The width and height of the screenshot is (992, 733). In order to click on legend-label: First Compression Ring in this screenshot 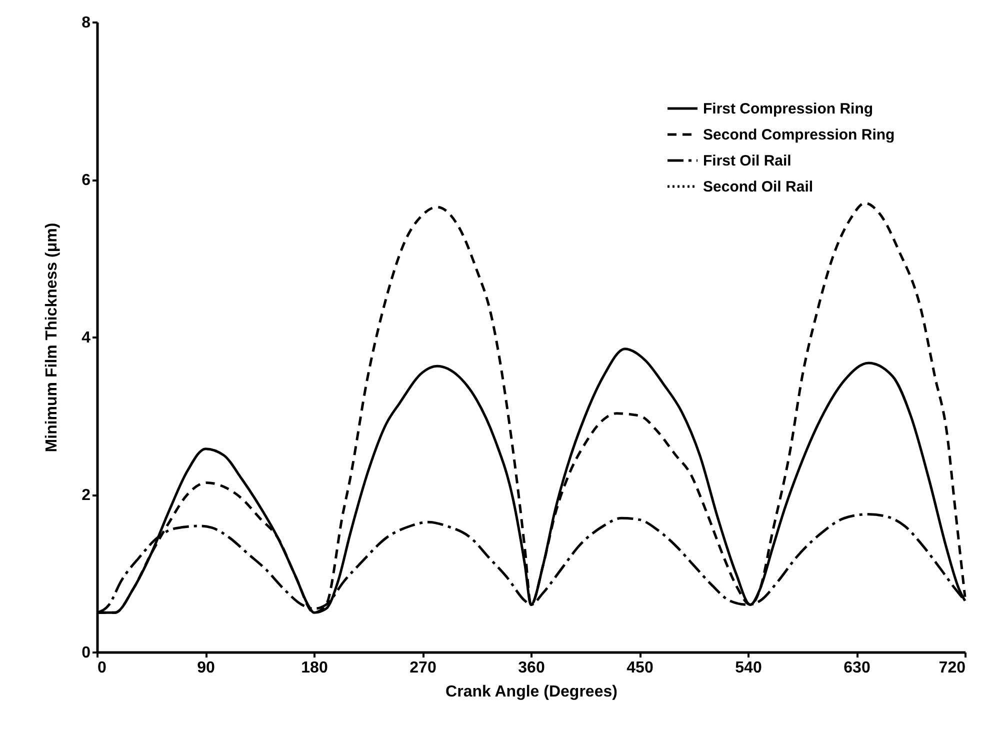, I will do `click(788, 109)`.